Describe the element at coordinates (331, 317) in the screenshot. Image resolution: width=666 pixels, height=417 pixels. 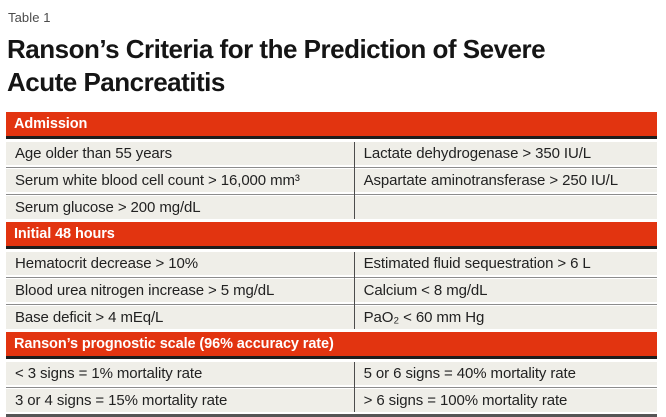
I see `table-row: Base deficit > 4 mEq/L PaO₂ < 60 mm Hg` at that location.